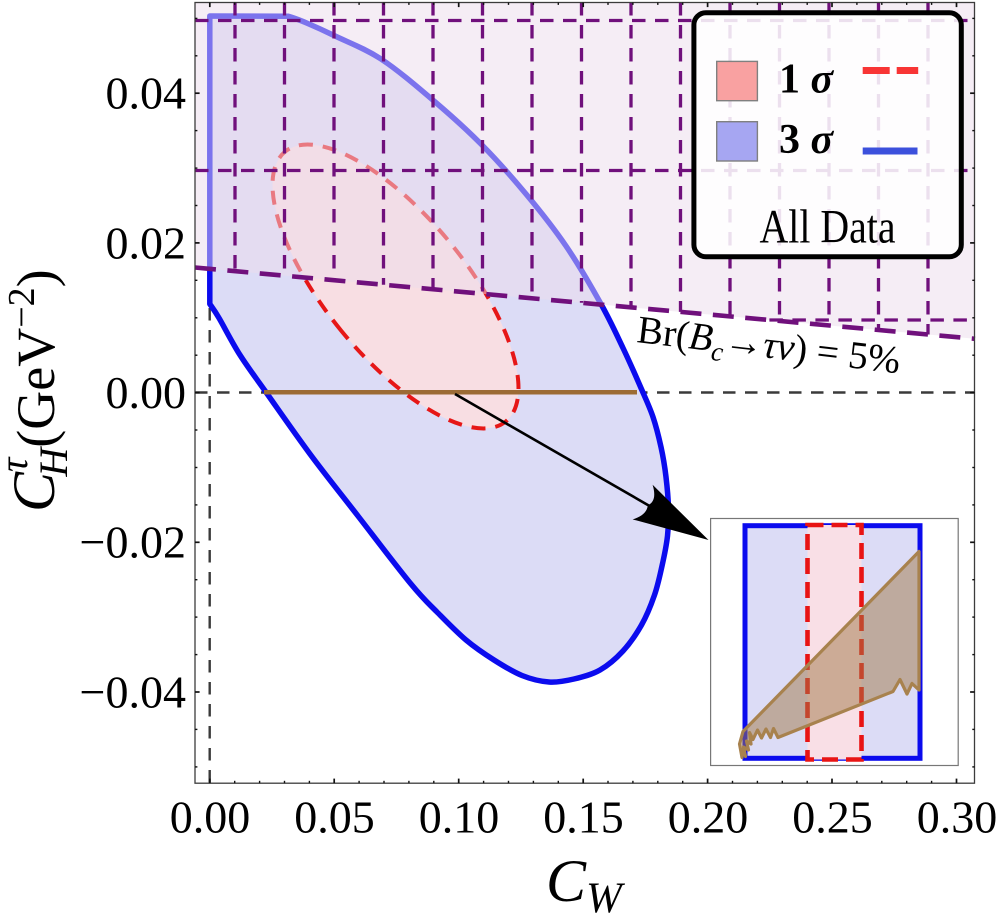 This screenshot has width=1000, height=915. What do you see at coordinates (146, 93) in the screenshot?
I see `svg-text: 0.04` at bounding box center [146, 93].